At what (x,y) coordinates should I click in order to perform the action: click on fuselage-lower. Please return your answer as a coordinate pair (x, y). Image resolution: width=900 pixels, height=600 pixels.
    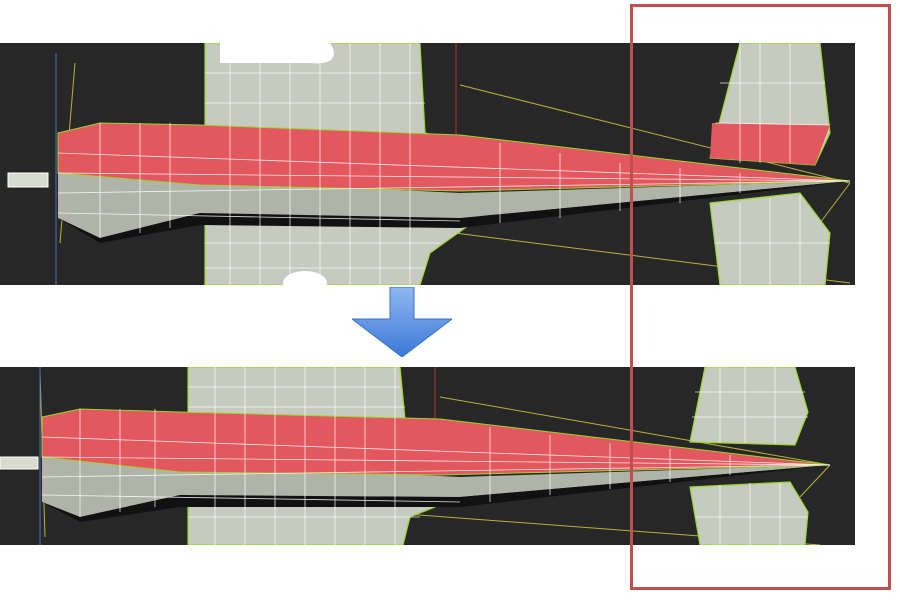
    Looking at the image, I should click on (454, 205).